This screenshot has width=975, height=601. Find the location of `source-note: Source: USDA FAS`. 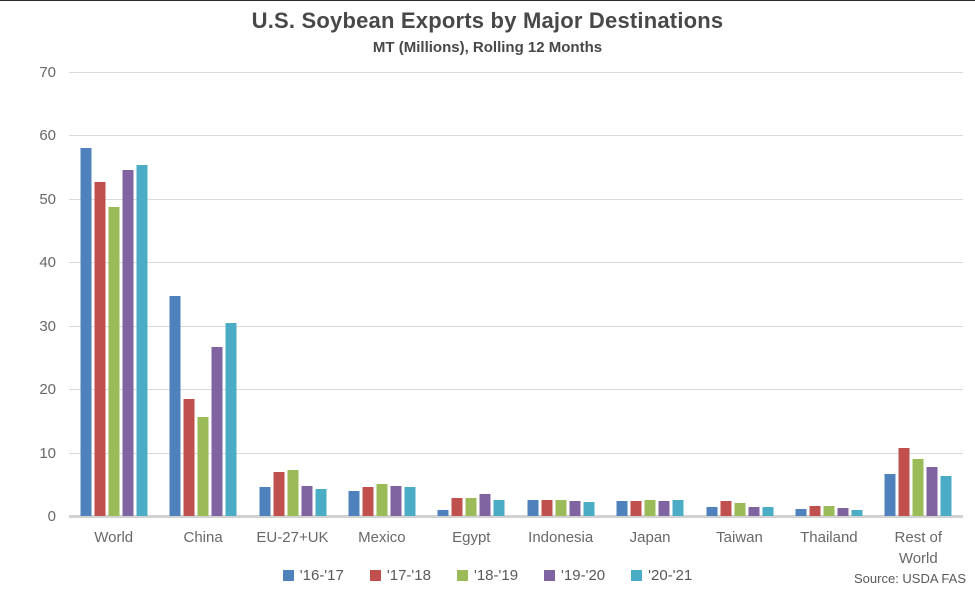

source-note: Source: USDA FAS is located at coordinates (910, 578).